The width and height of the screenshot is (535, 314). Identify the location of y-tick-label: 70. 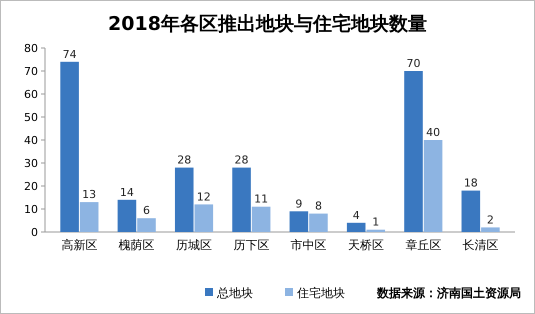
(31, 71).